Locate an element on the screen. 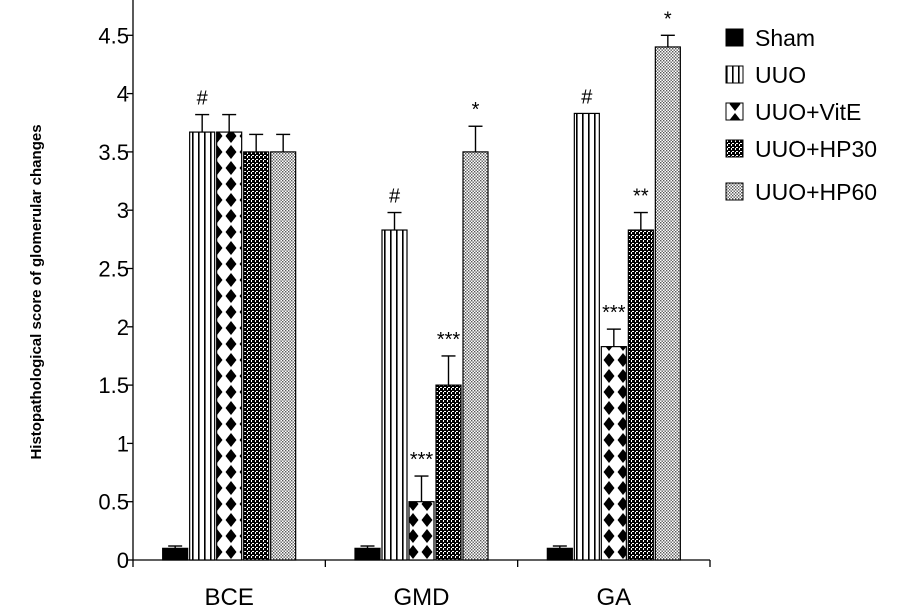 This screenshot has height=615, width=923. y-tick-label: 0 is located at coordinates (123, 560).